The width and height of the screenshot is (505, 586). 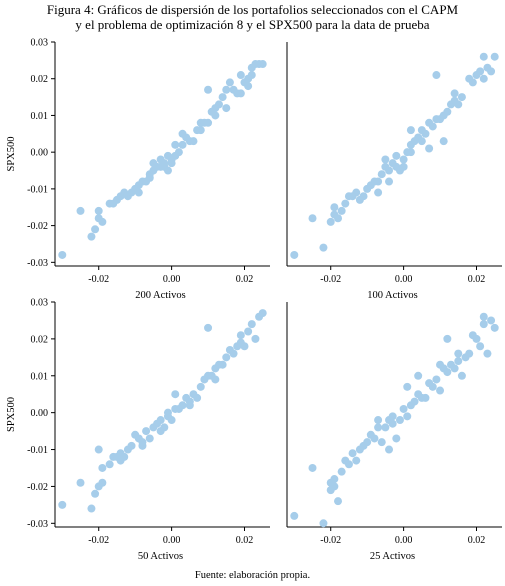 What do you see at coordinates (392, 556) in the screenshot?
I see `x-axis-label: 25 Activos` at bounding box center [392, 556].